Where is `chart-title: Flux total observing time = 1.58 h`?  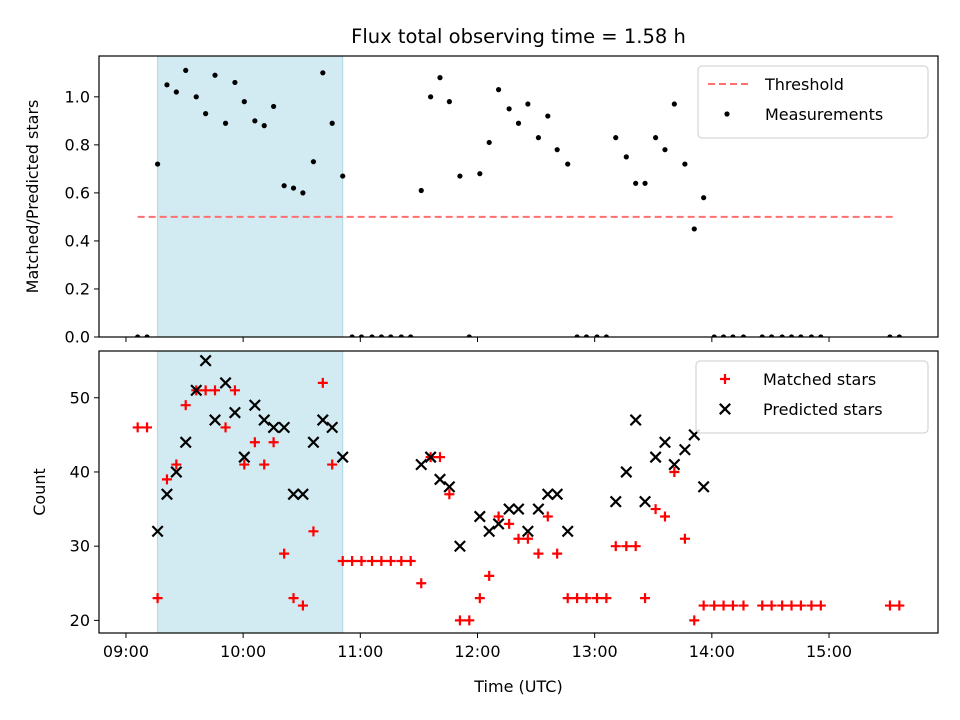 chart-title: Flux total observing time = 1.58 h is located at coordinates (518, 36).